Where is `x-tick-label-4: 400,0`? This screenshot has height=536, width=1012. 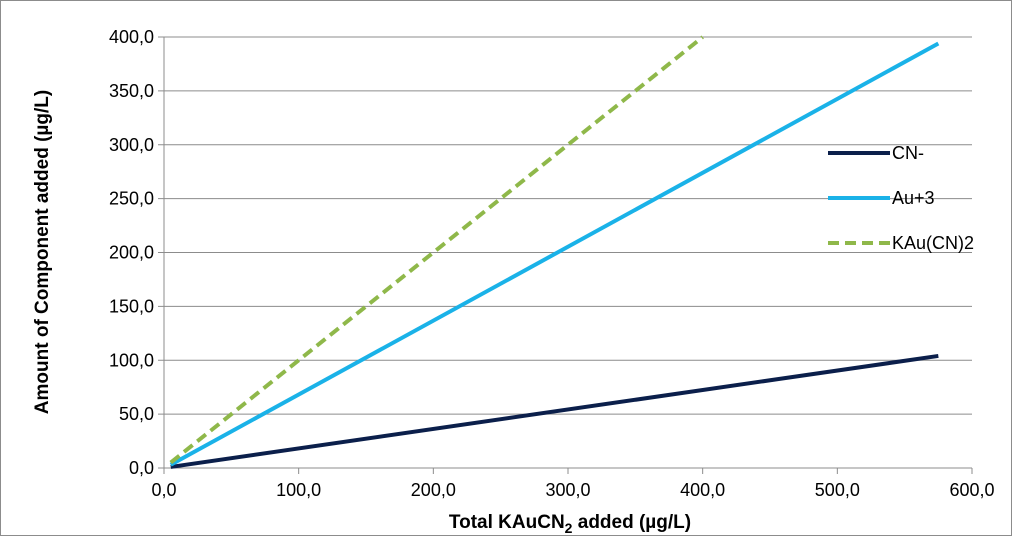 x-tick-label-4: 400,0 is located at coordinates (702, 490).